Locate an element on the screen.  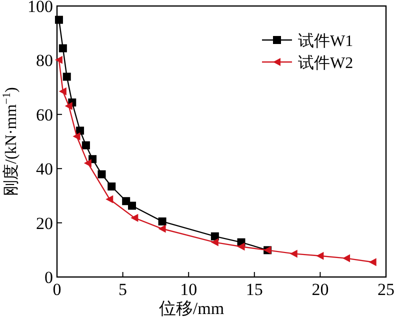
y-tick-label: 80 is located at coordinates (44, 60).